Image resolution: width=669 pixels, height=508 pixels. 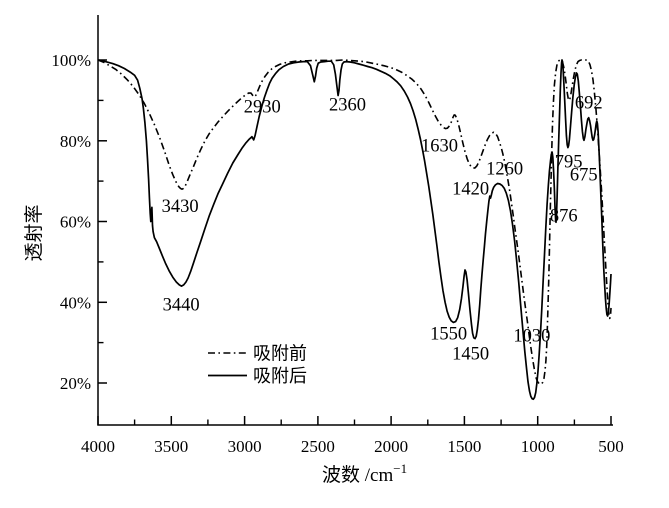 I want to click on peak-label-3430: 3430, so click(x=180, y=207).